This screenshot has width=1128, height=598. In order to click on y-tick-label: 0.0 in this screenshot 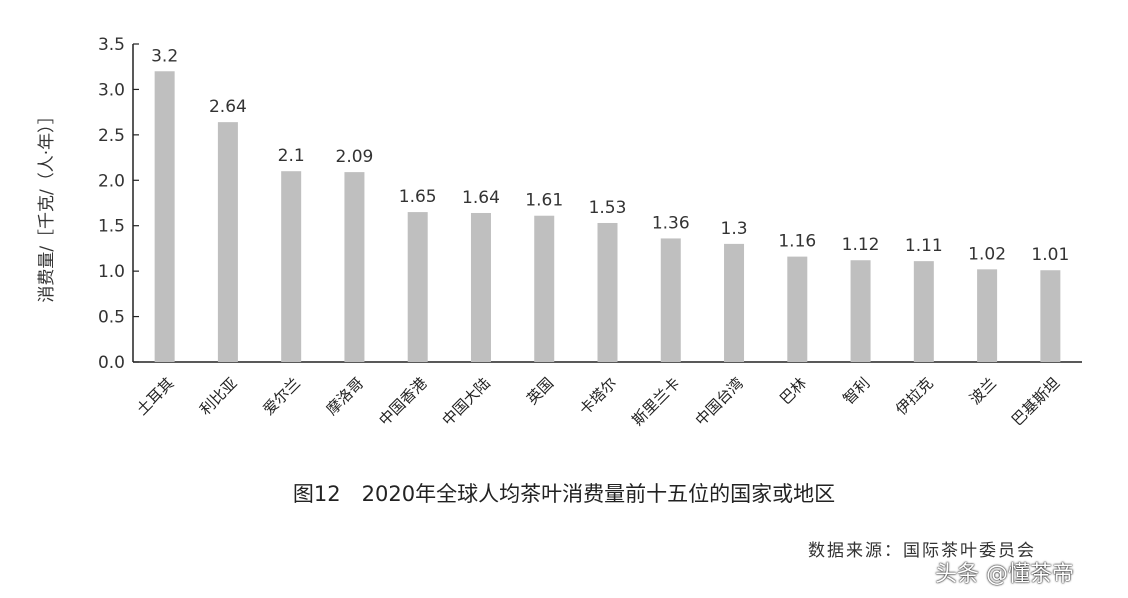, I will do `click(111, 363)`.